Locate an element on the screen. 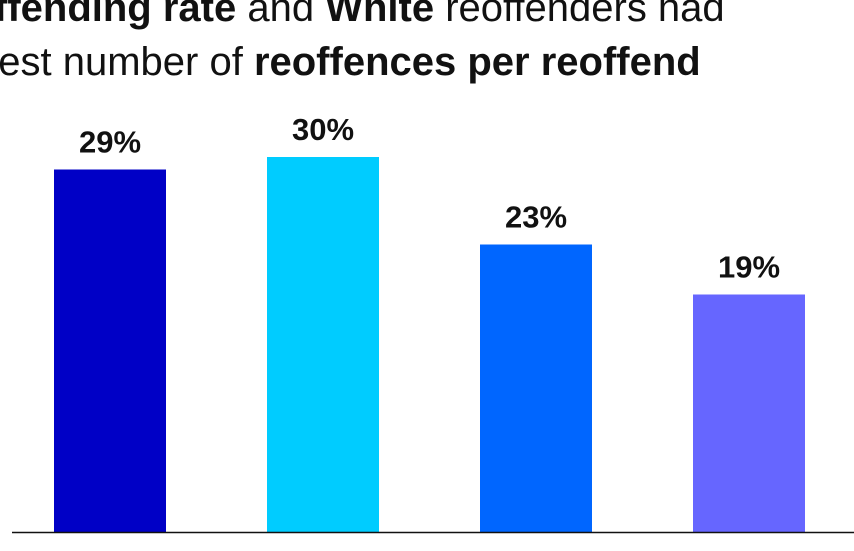 This screenshot has height=551, width=854. title-line-1: ffending rate and White reoffenders had is located at coordinates (362, 15).